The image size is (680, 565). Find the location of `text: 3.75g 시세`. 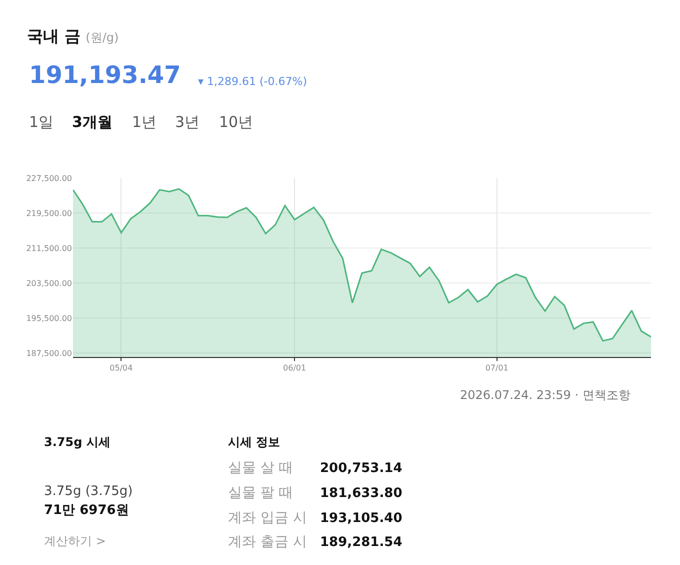

text: 3.75g 시세 is located at coordinates (77, 442).